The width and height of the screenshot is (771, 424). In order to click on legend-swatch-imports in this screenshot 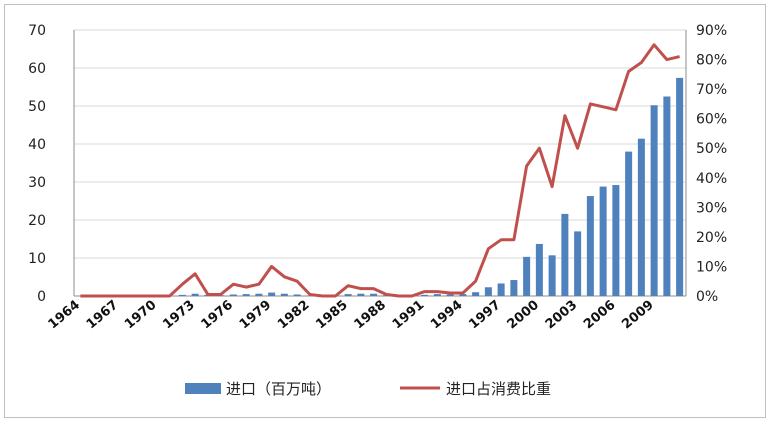, I will do `click(203, 388)`.